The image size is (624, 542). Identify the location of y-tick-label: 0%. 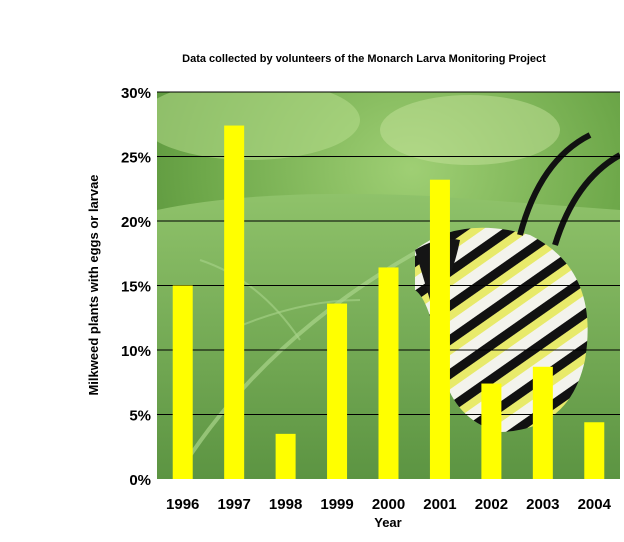
(140, 480).